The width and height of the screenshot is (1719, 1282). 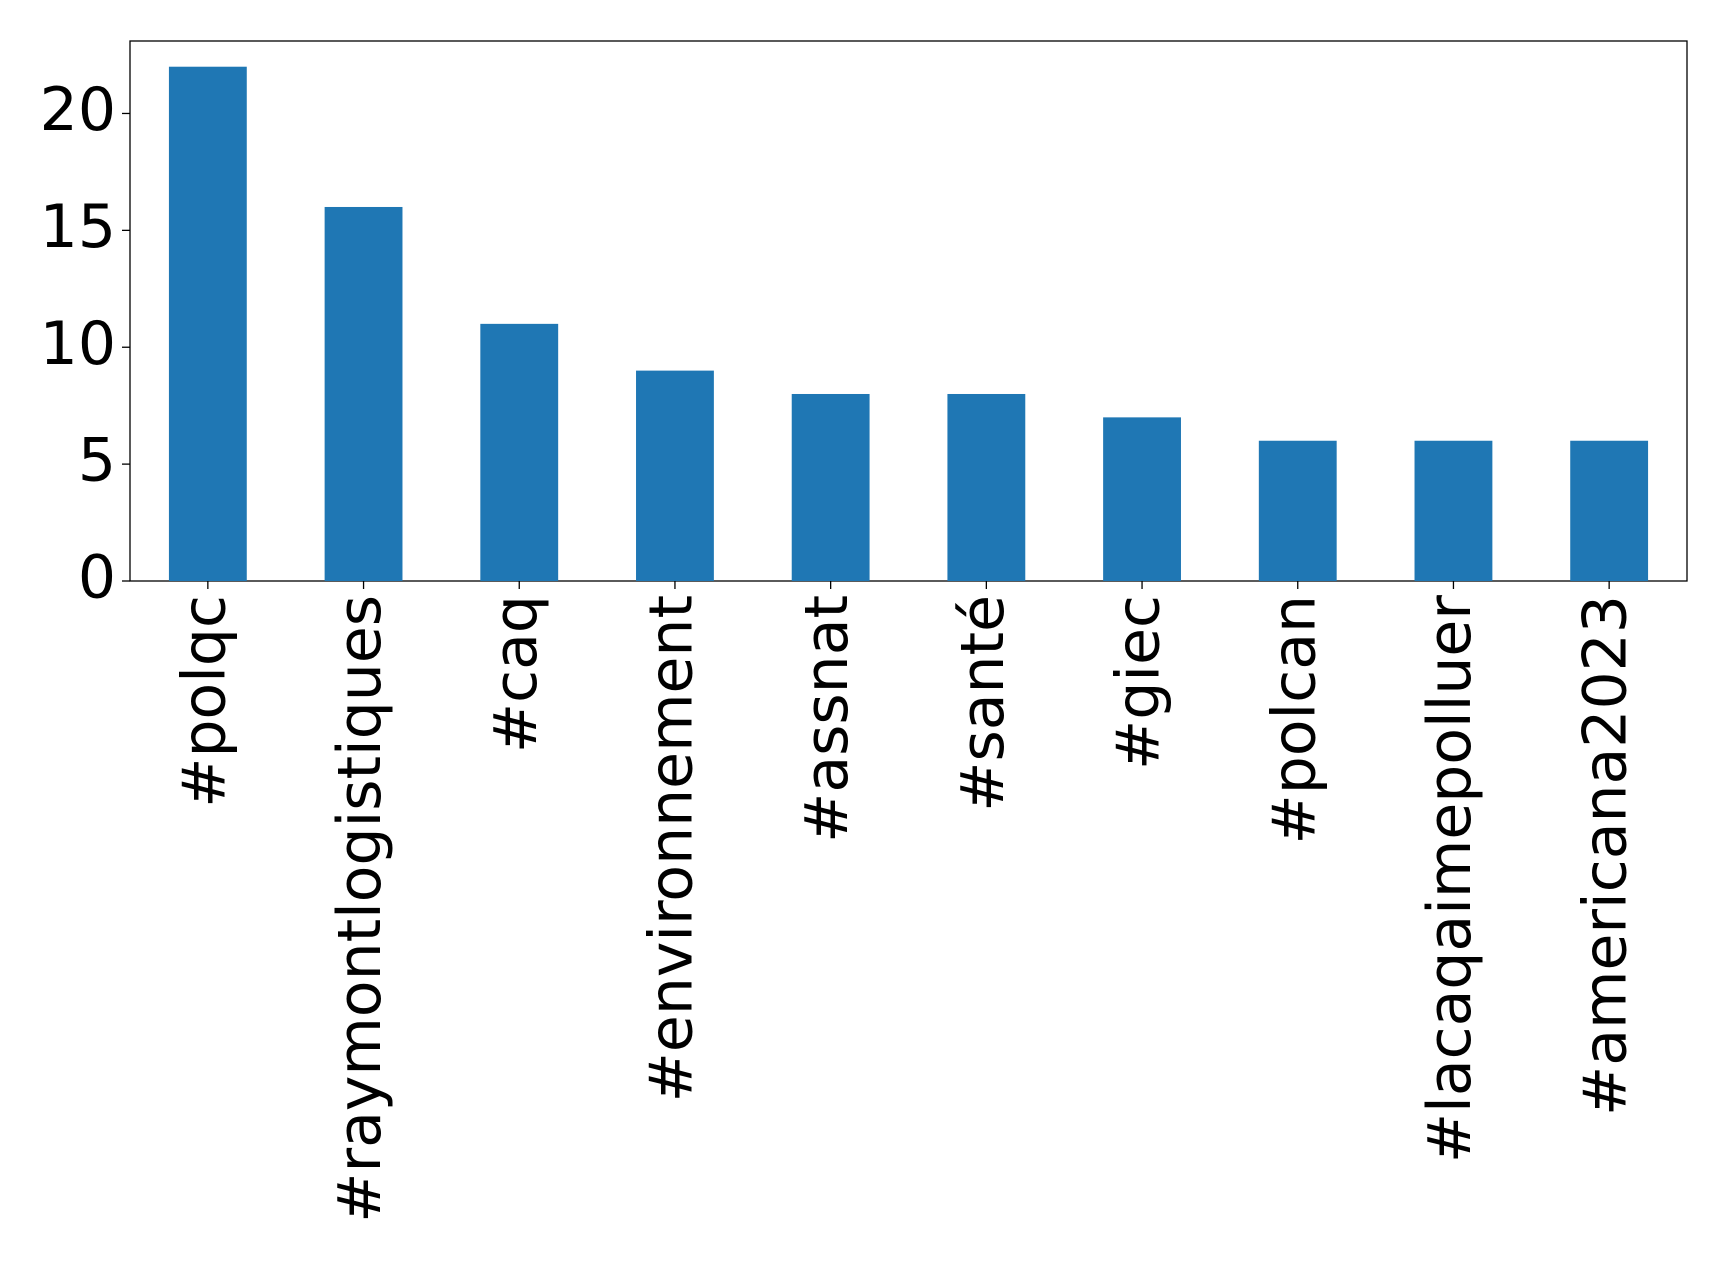 What do you see at coordinates (983, 703) in the screenshot?
I see `x-tick-label: #santé` at bounding box center [983, 703].